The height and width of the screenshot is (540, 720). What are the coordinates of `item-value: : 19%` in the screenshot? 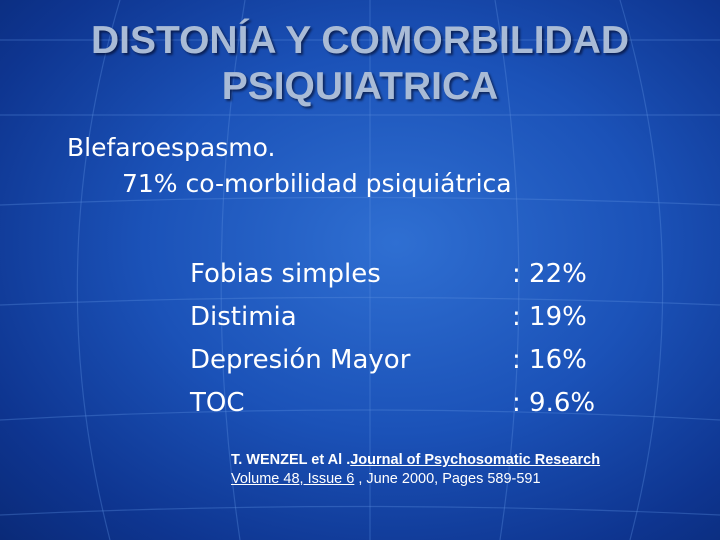 It's located at (549, 317).